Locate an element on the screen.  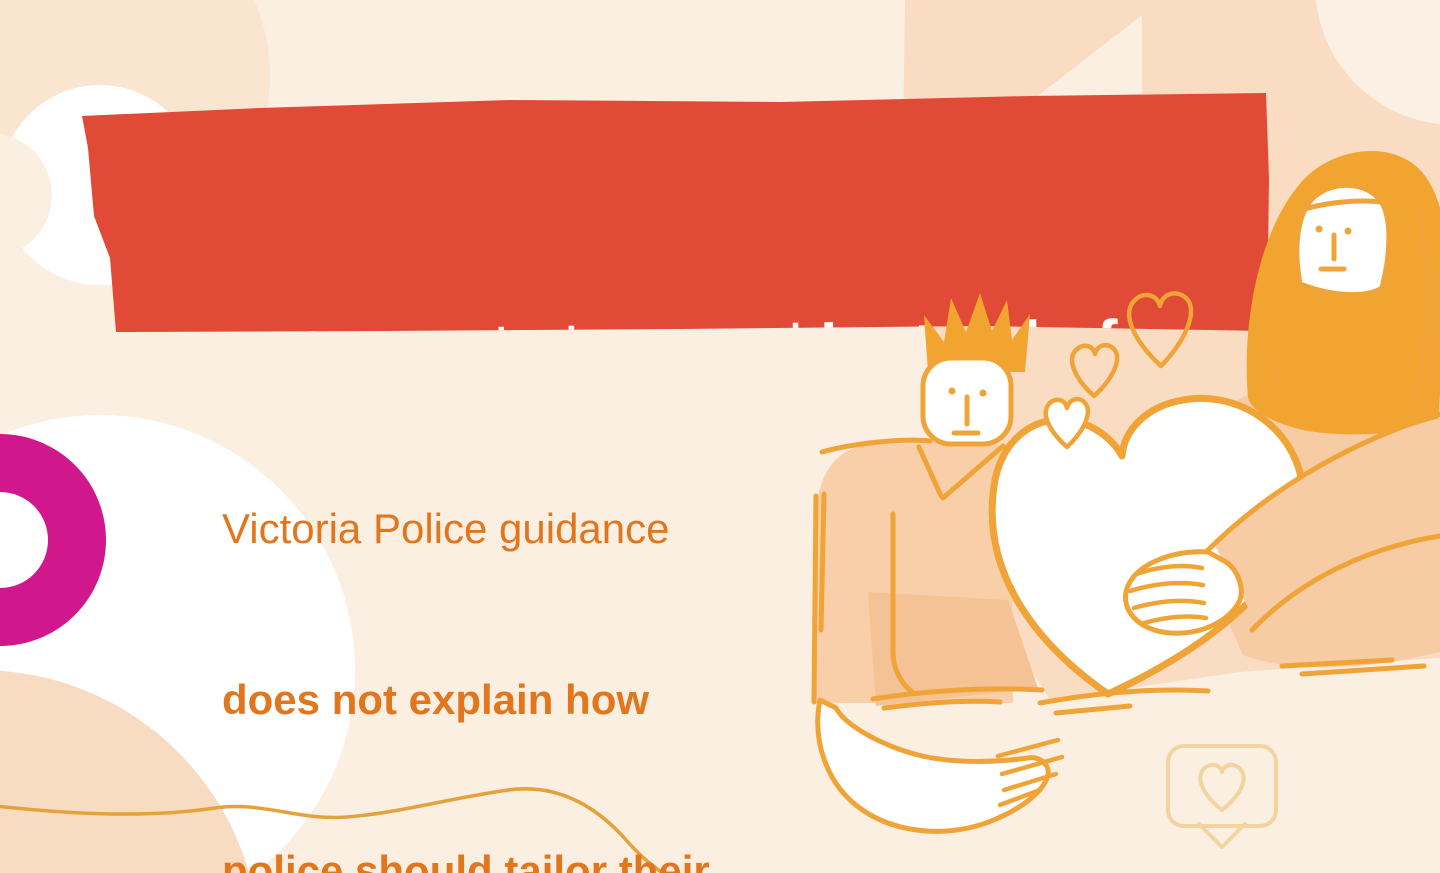
copy-l1: Victoria Police guidance is located at coordinates (446, 528).